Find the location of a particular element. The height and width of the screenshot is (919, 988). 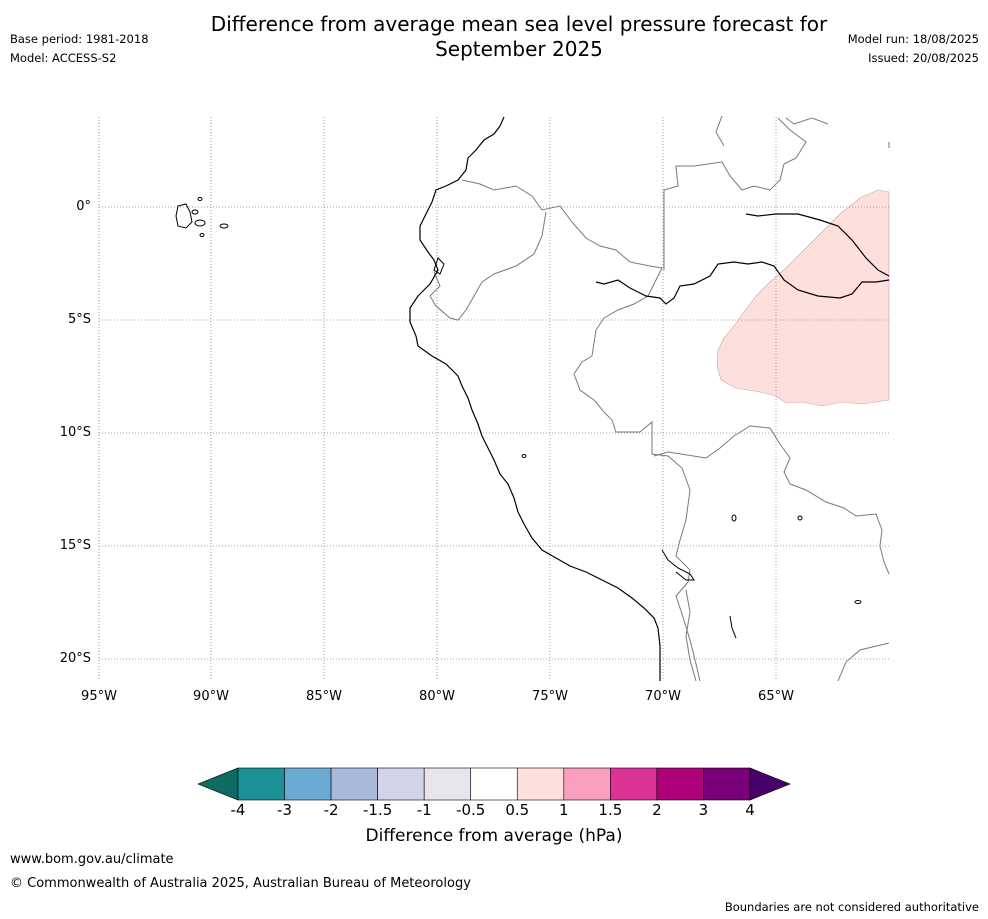

lon-label-90w: 90°W is located at coordinates (211, 696).